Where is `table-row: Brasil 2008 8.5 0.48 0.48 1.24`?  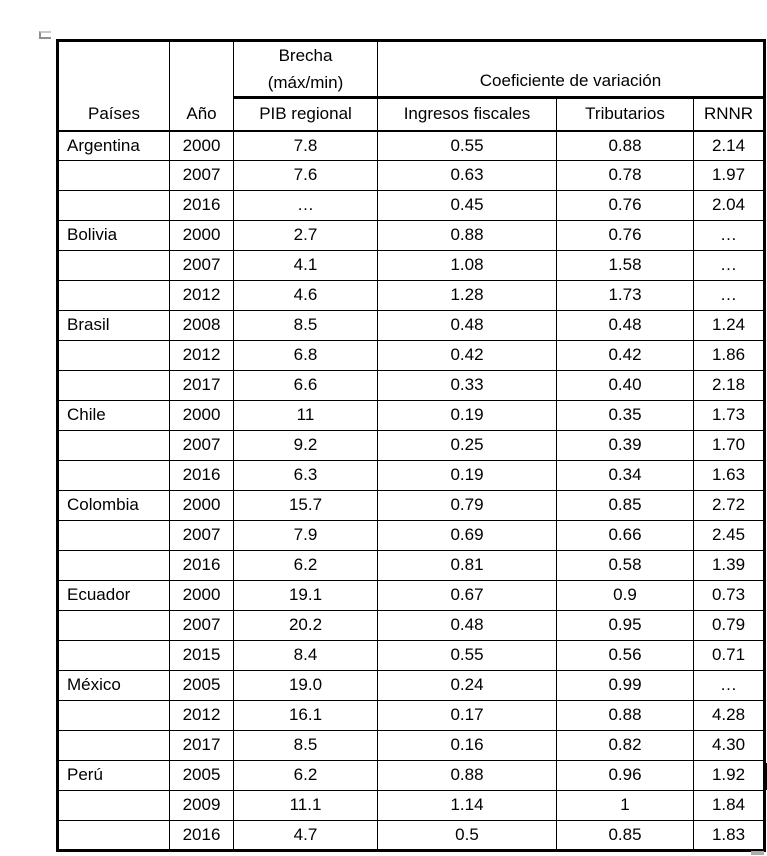 table-row: Brasil 2008 8.5 0.48 0.48 1.24 is located at coordinates (411, 325).